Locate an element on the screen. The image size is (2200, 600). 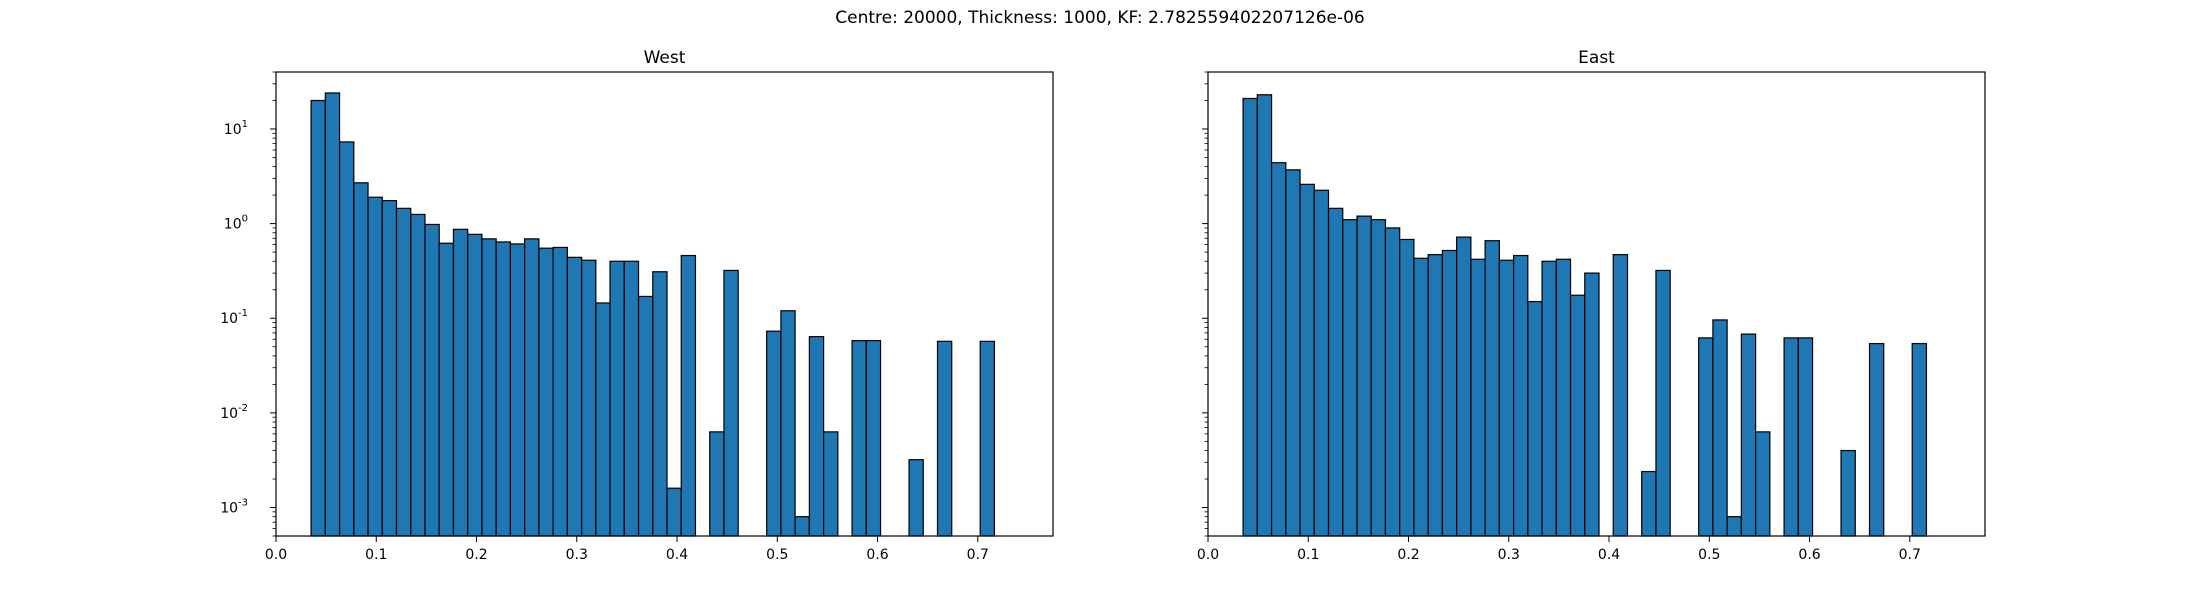
y-tick-label: 10⁻³ is located at coordinates (234, 507).